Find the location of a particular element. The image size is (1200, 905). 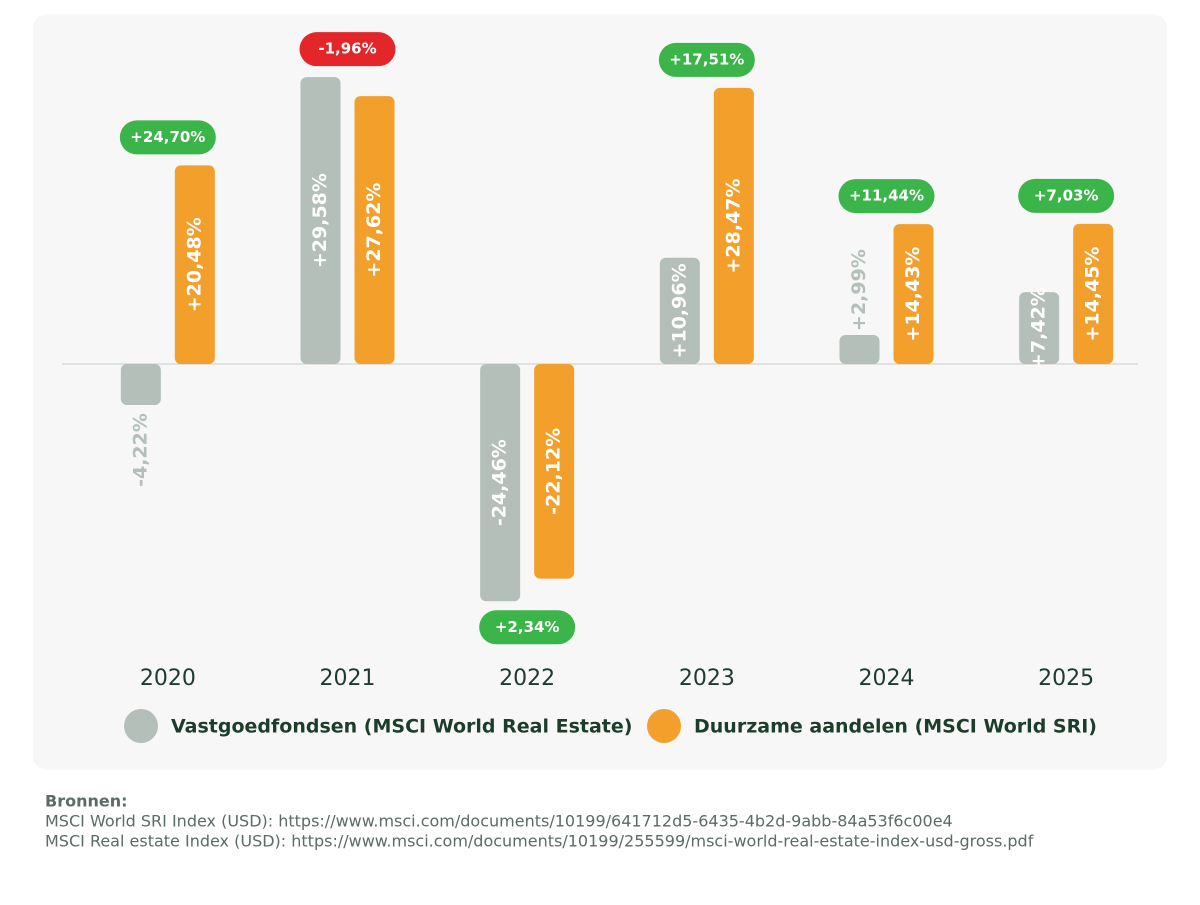

difference-label: +7,03% is located at coordinates (1066, 195).